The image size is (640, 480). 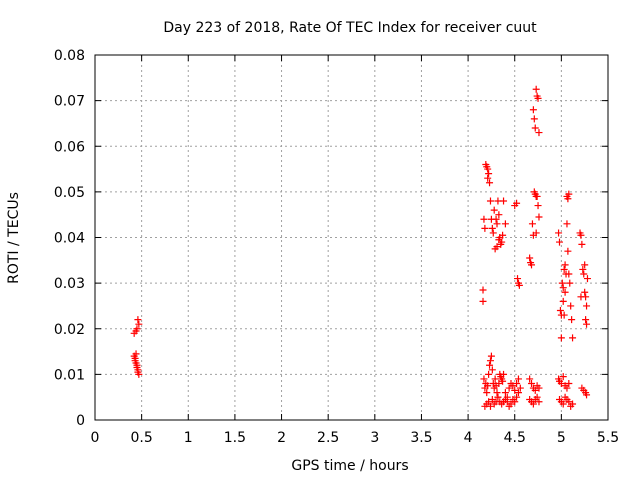 I want to click on y-tick-label: 0.06, so click(x=69, y=147).